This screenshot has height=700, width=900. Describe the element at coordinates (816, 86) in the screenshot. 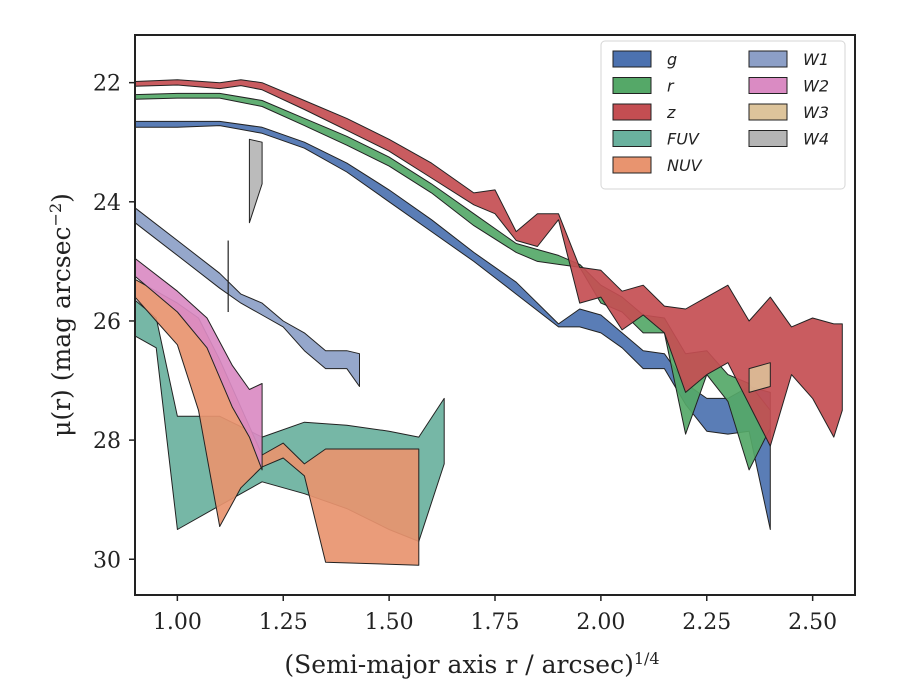

I see `legend-label-w2: W2` at that location.